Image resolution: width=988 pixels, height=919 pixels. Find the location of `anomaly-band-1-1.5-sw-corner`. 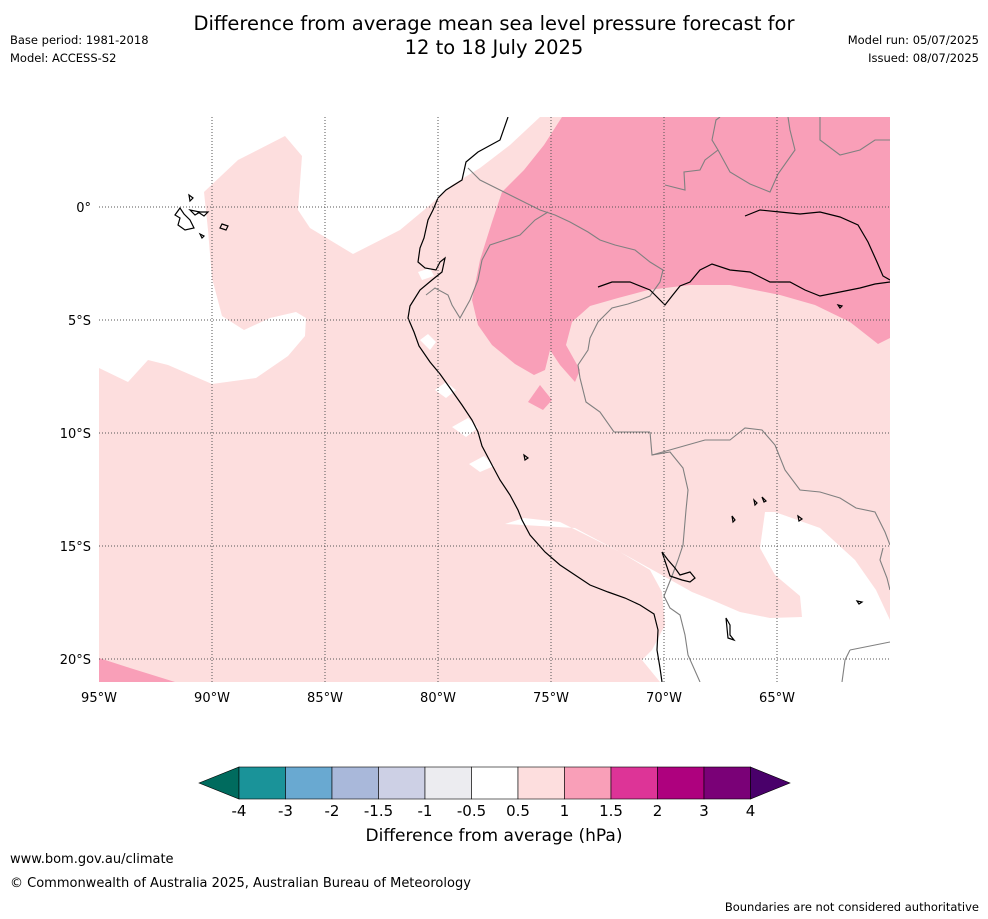

anomaly-band-1-1.5-sw-corner is located at coordinates (137, 670).